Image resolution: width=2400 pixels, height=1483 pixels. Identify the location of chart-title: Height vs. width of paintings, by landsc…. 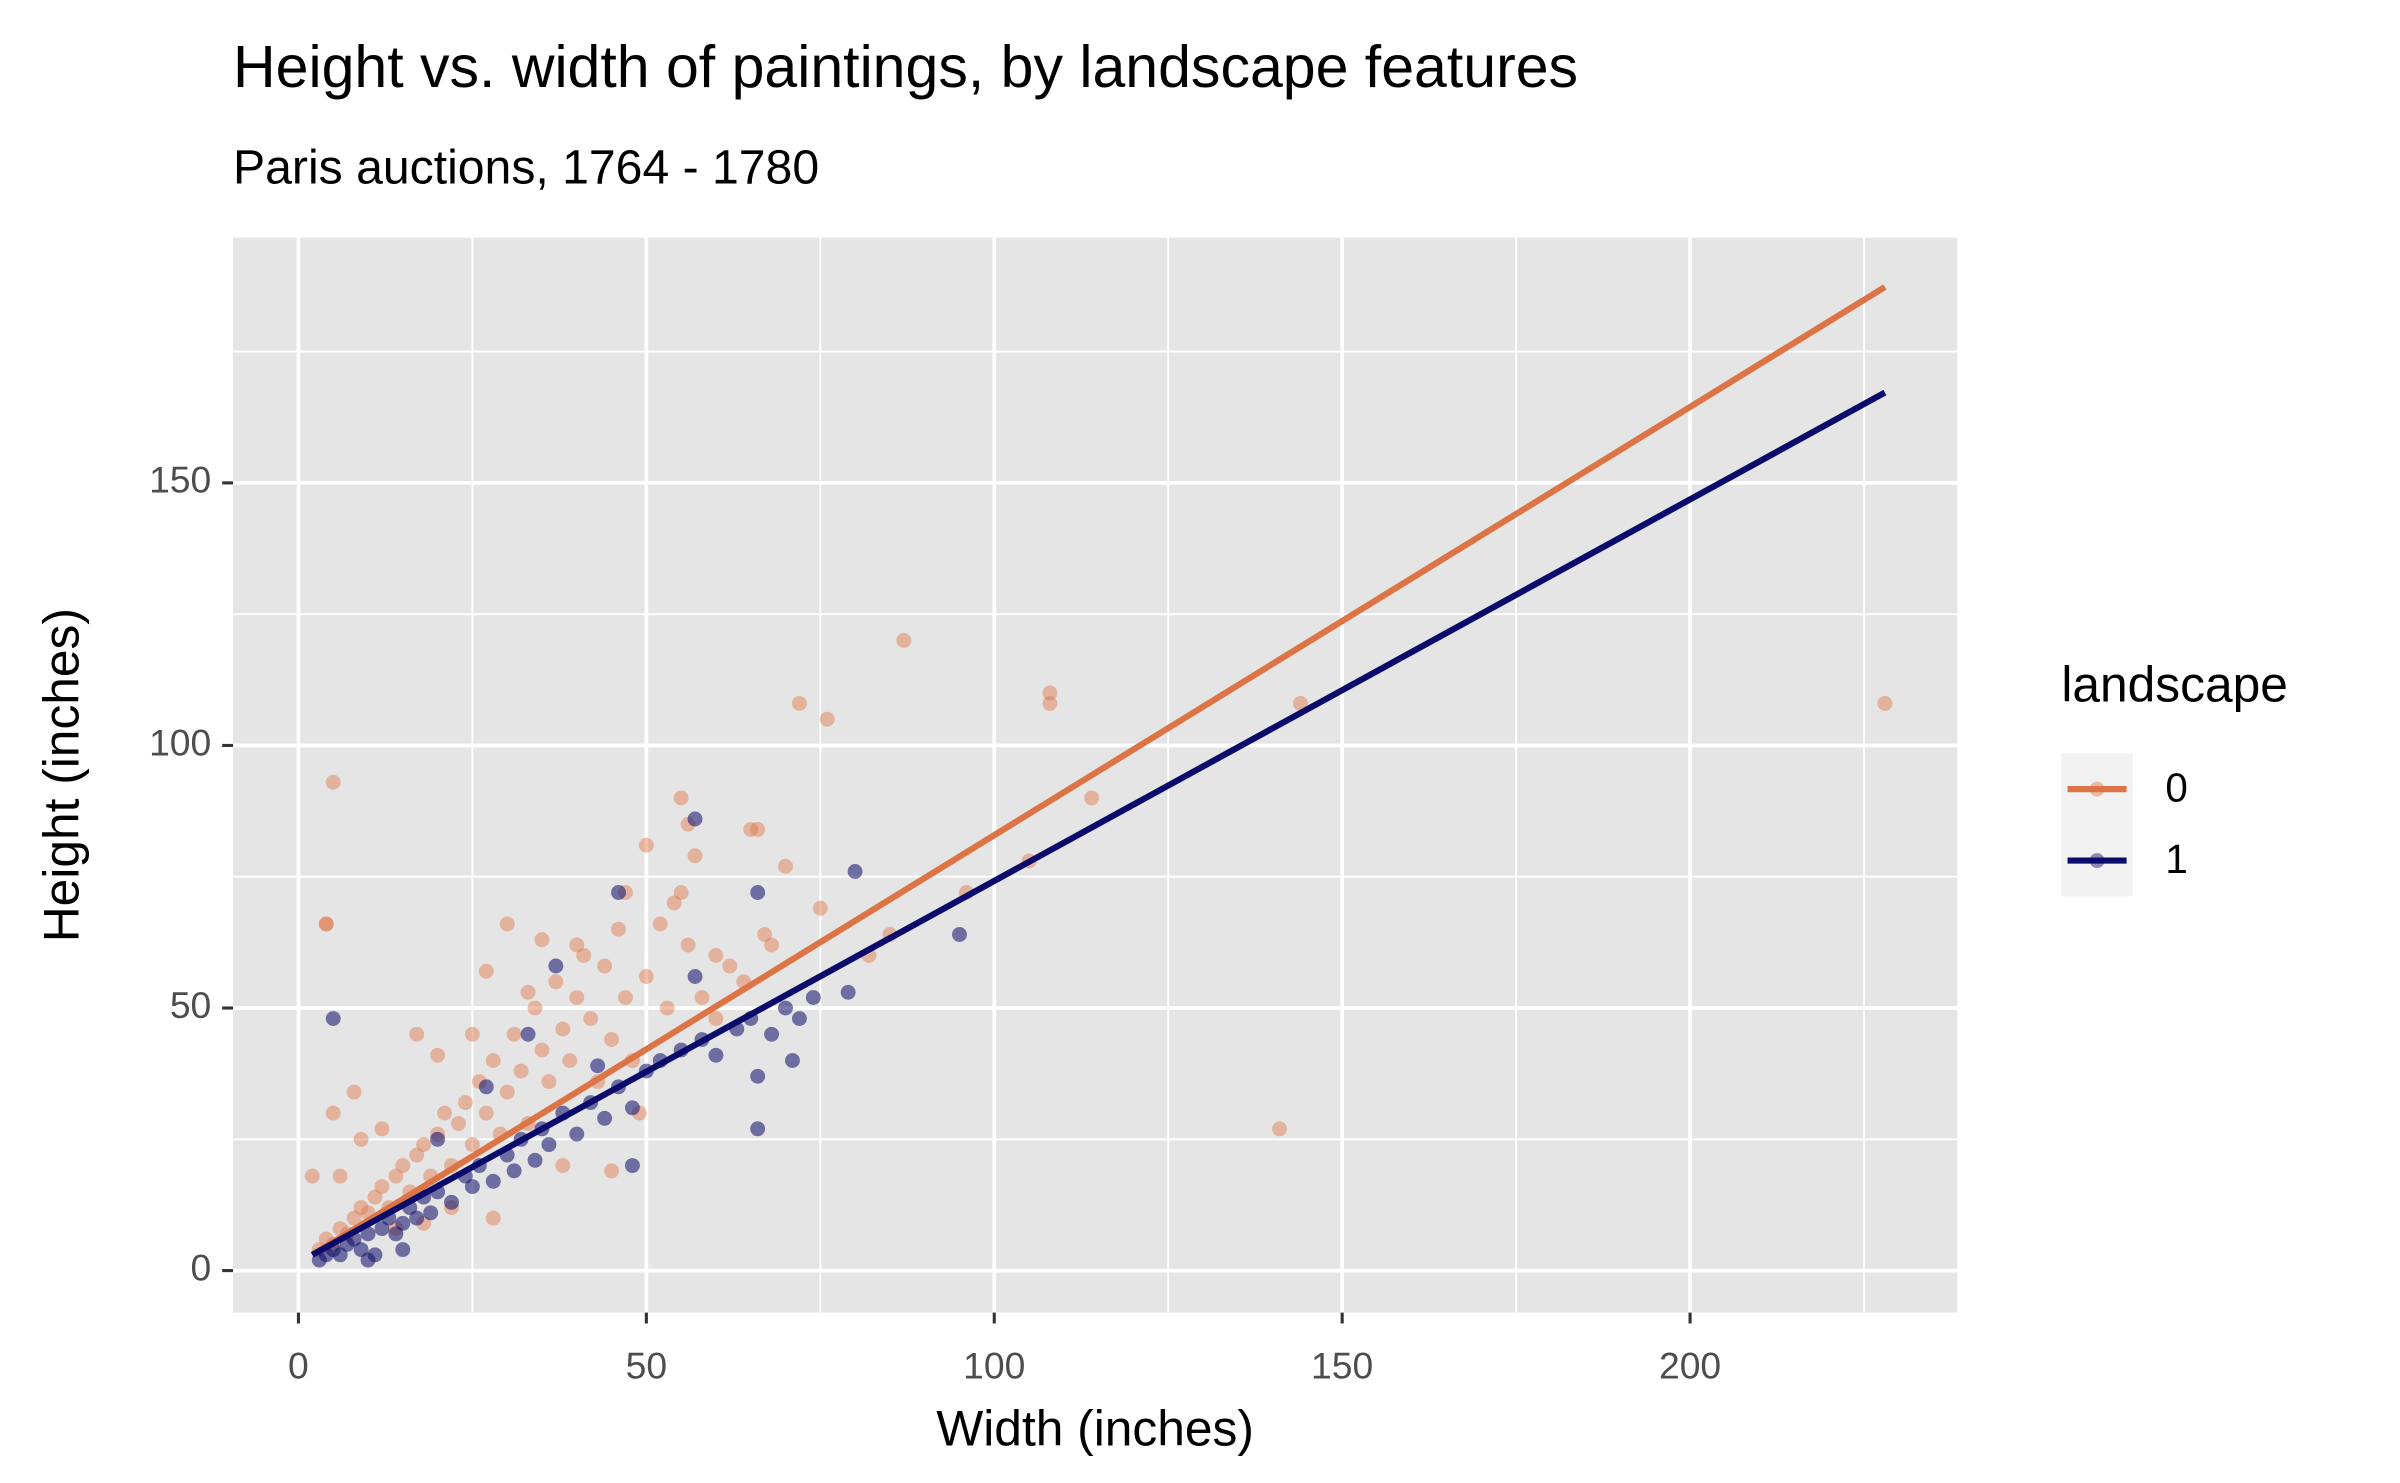
(905, 67).